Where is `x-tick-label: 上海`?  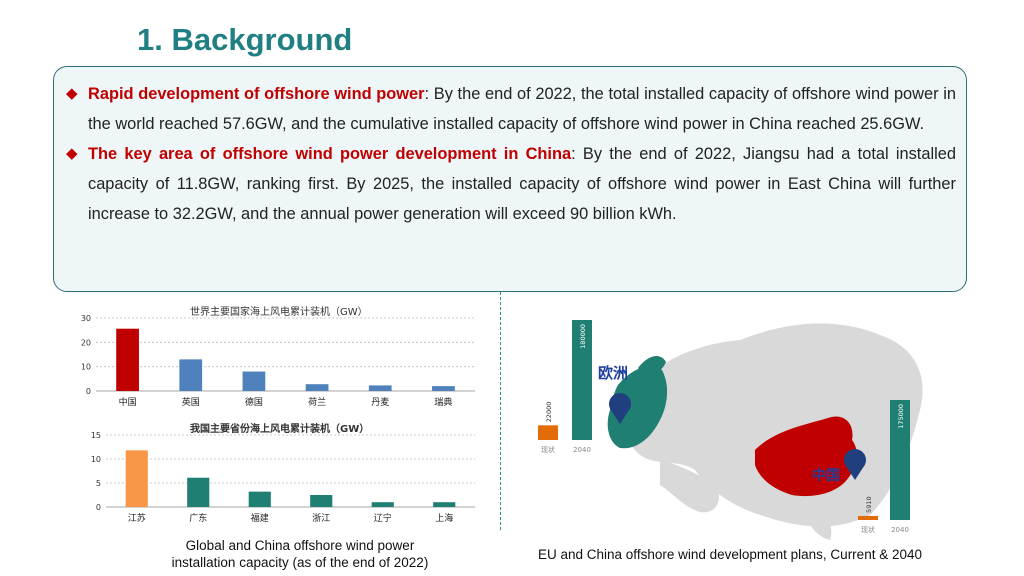 x-tick-label: 上海 is located at coordinates (444, 518).